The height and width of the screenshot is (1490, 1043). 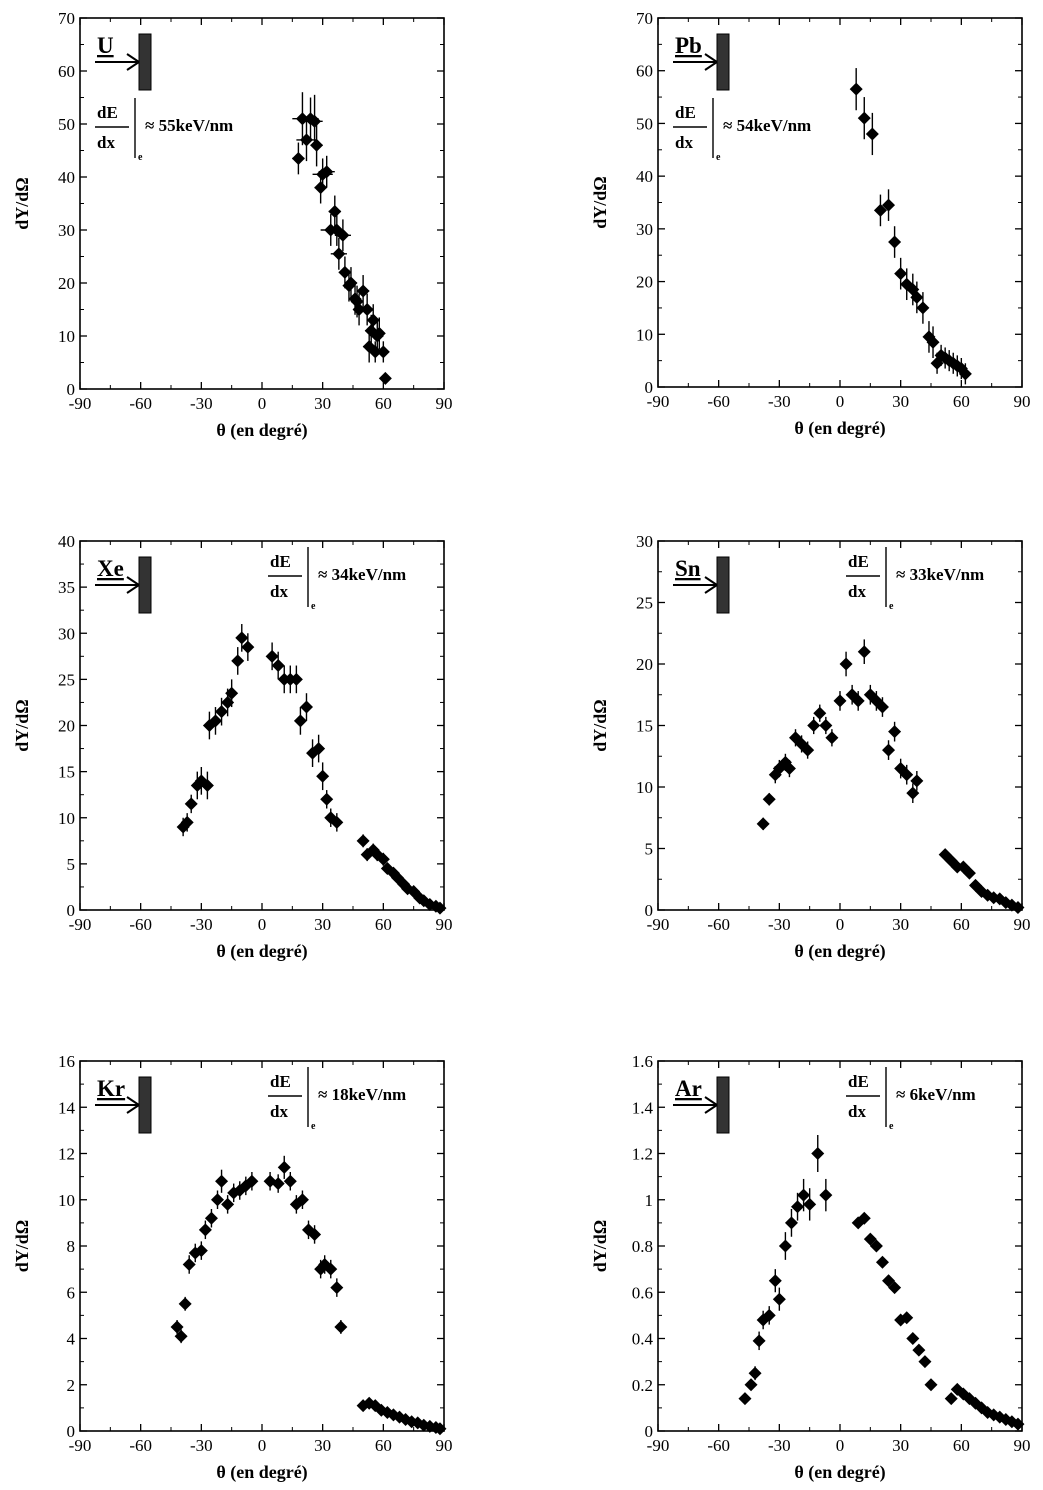 I want to click on dEdx-value: ≈ 33keV/nm, so click(x=940, y=574).